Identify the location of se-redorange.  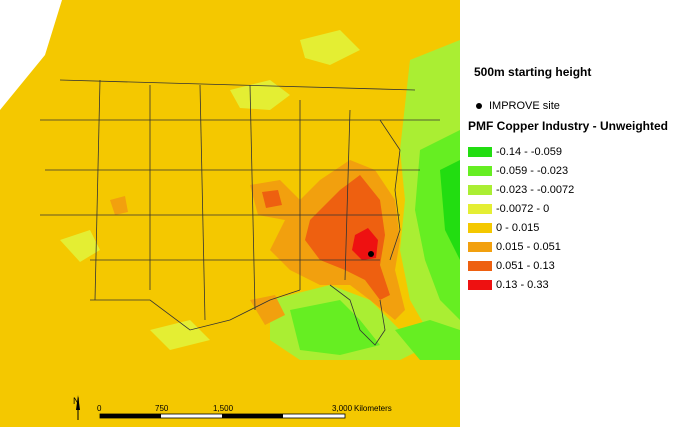
(347, 237).